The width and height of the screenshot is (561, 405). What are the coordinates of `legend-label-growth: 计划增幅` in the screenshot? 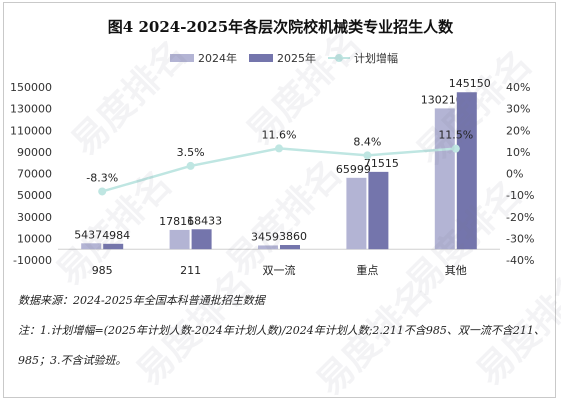 It's located at (376, 58).